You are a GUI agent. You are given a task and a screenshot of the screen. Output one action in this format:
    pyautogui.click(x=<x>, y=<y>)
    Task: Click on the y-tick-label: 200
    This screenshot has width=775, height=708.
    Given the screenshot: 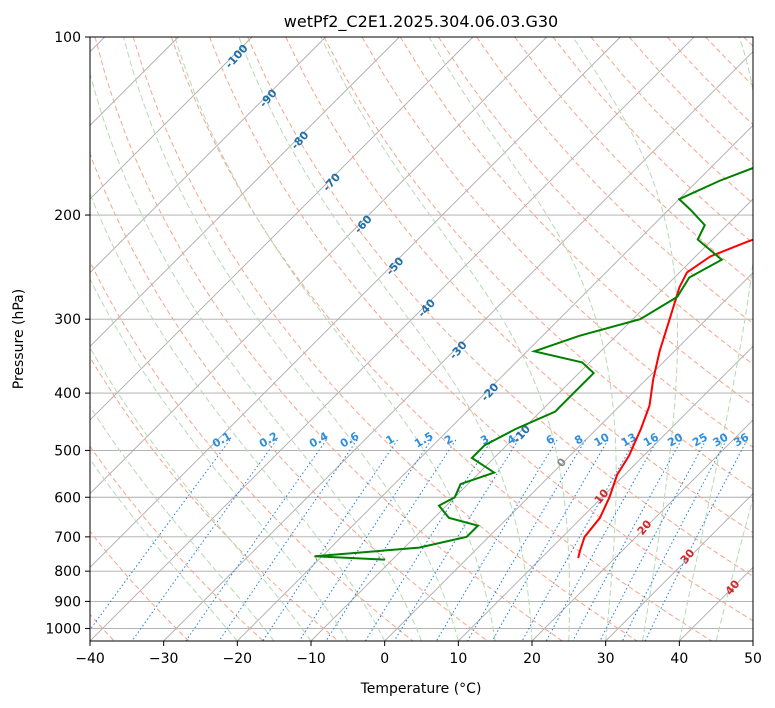 What is the action you would take?
    pyautogui.click(x=67, y=216)
    